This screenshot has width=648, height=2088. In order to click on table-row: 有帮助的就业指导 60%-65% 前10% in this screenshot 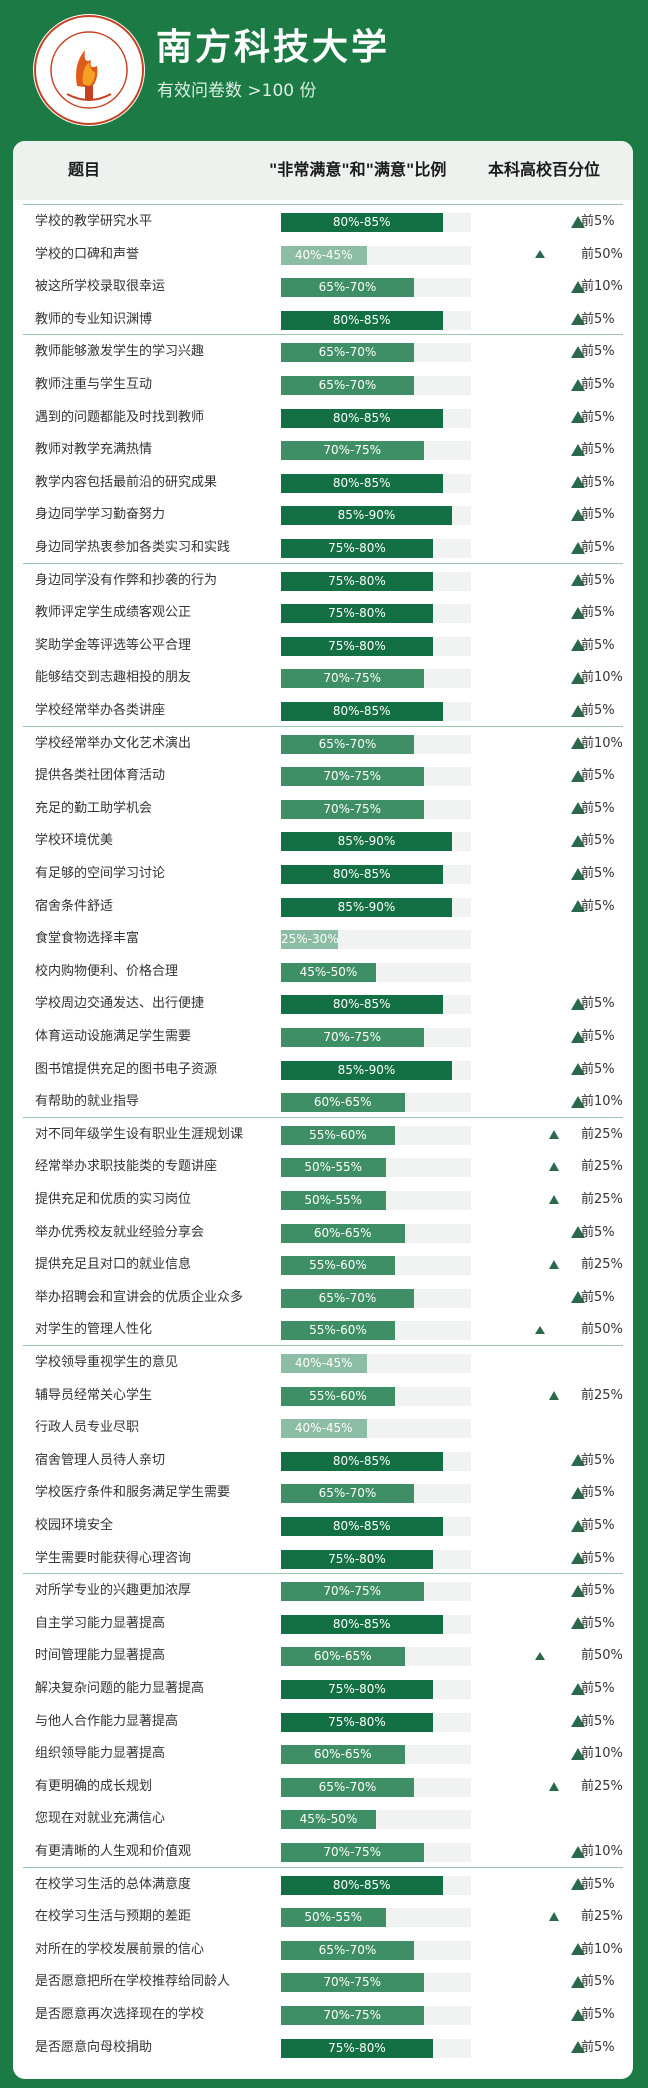, I will do `click(323, 1102)`.